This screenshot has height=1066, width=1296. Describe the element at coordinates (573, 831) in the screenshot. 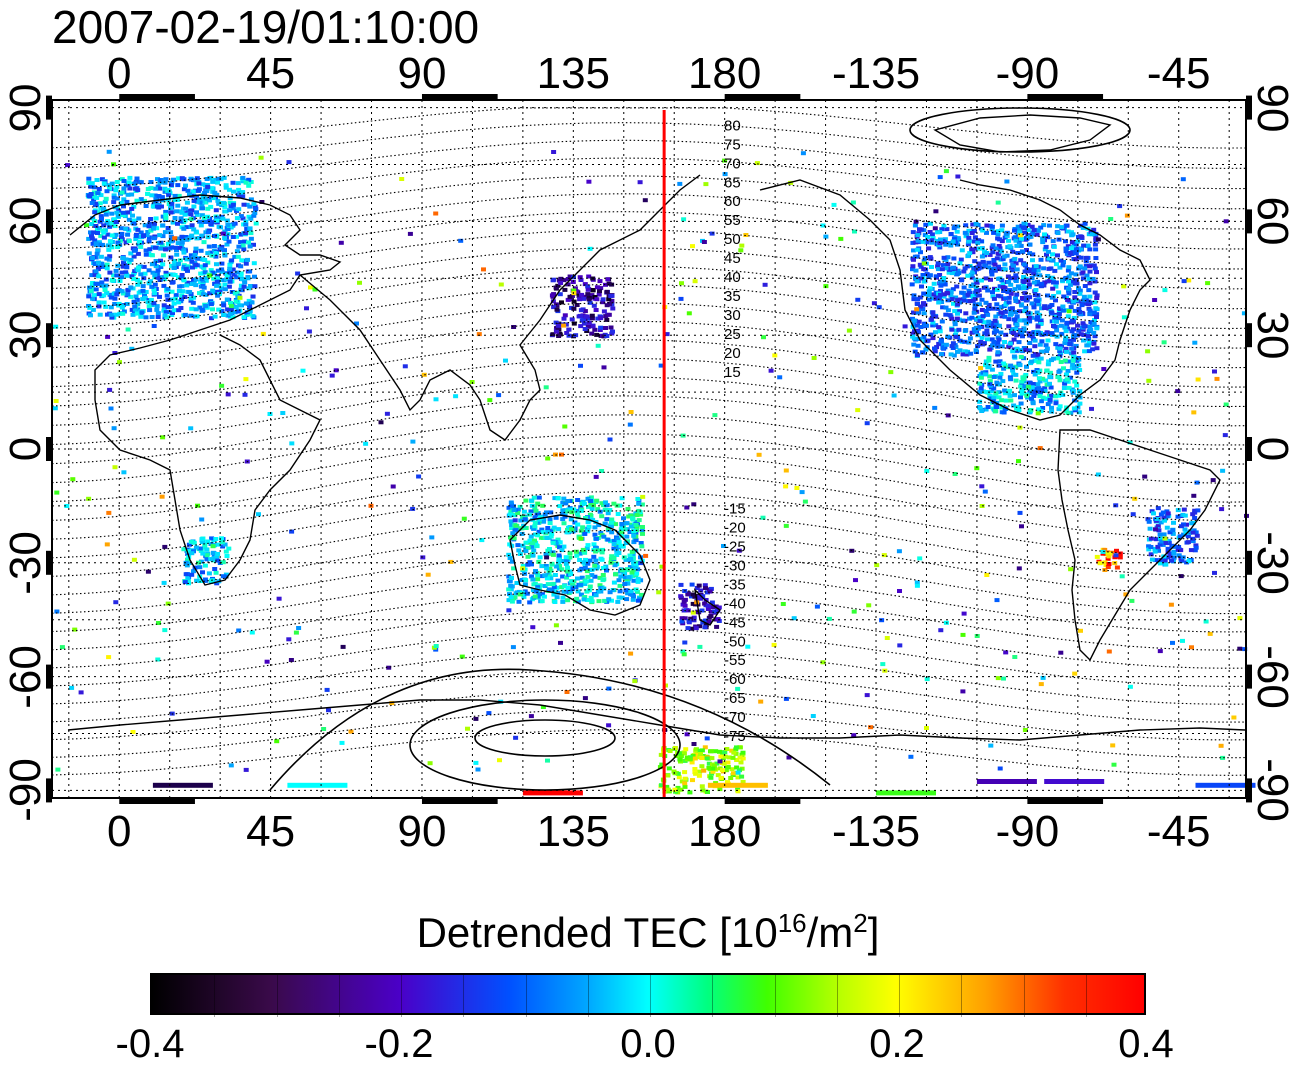

I see `bottom-lon-tick-label: 135` at that location.